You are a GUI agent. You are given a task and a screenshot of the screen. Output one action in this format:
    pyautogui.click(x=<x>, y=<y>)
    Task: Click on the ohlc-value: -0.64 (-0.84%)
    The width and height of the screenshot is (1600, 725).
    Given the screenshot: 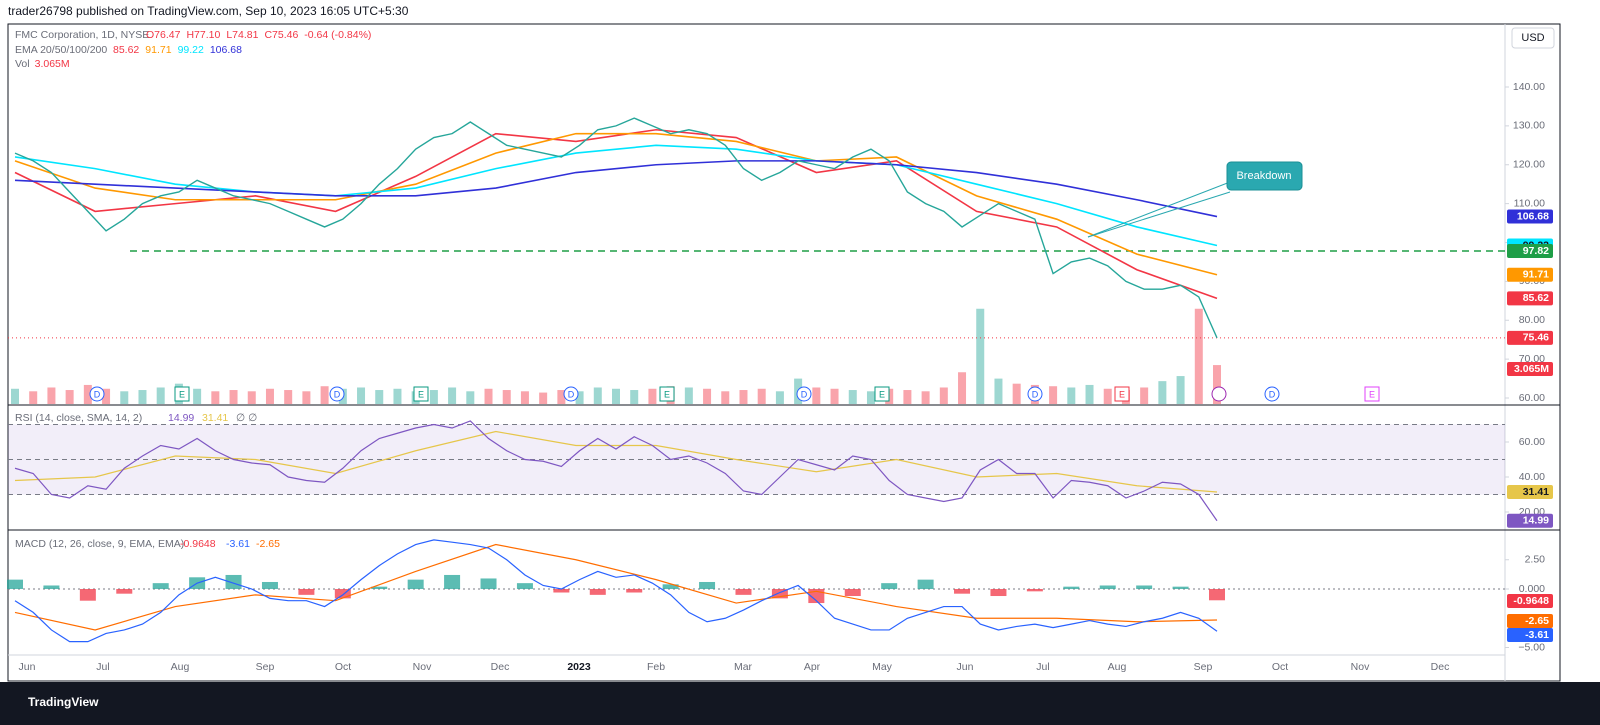 What is the action you would take?
    pyautogui.click(x=337, y=35)
    